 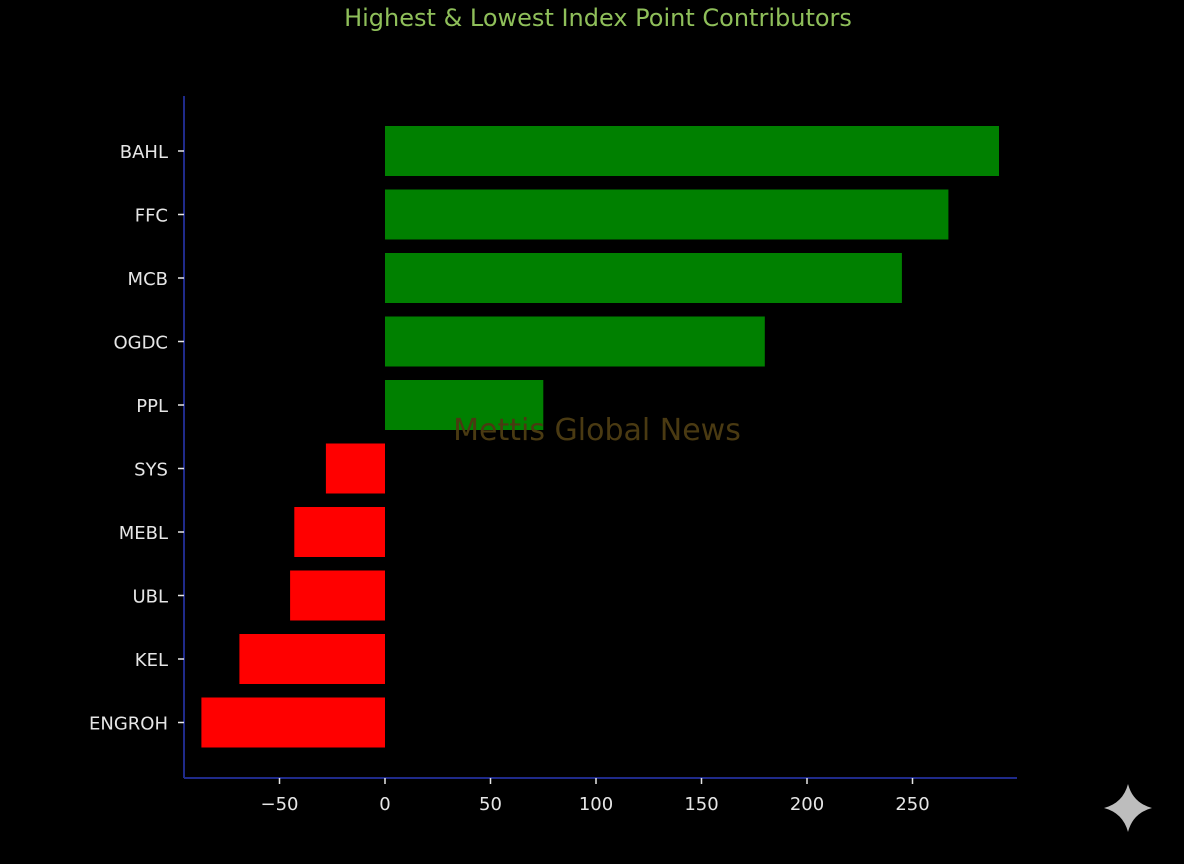 What do you see at coordinates (151, 216) in the screenshot?
I see `y-tick-label-ffc: FFC` at bounding box center [151, 216].